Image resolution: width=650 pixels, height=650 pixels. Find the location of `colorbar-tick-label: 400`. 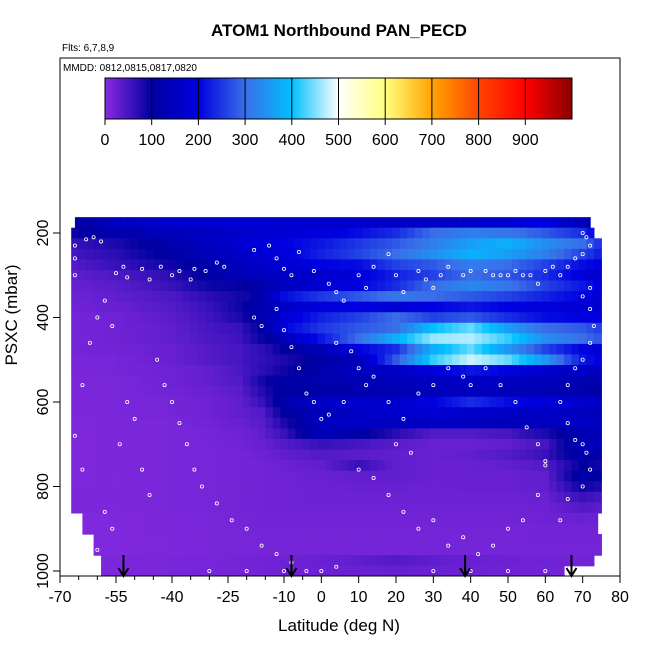

colorbar-tick-label: 400 is located at coordinates (291, 140).